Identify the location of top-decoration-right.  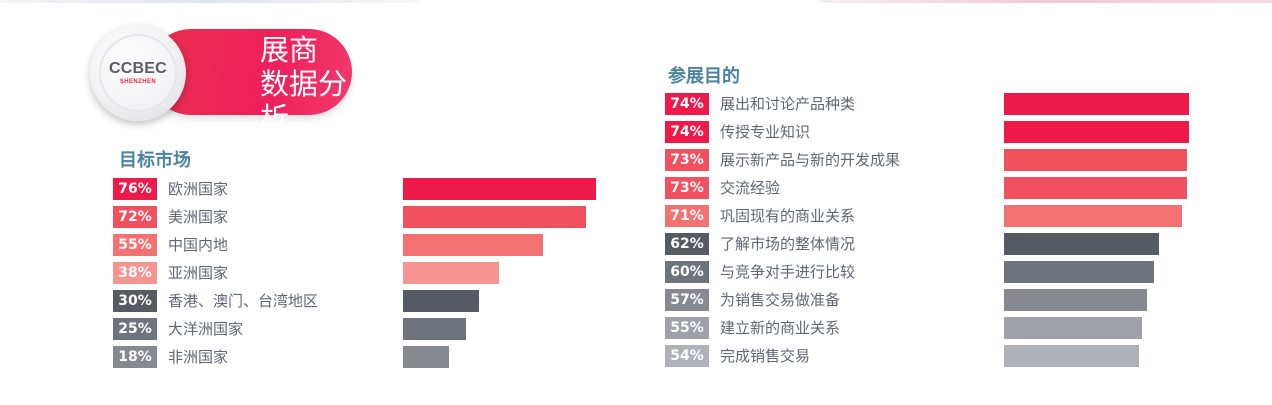
(1046, 1).